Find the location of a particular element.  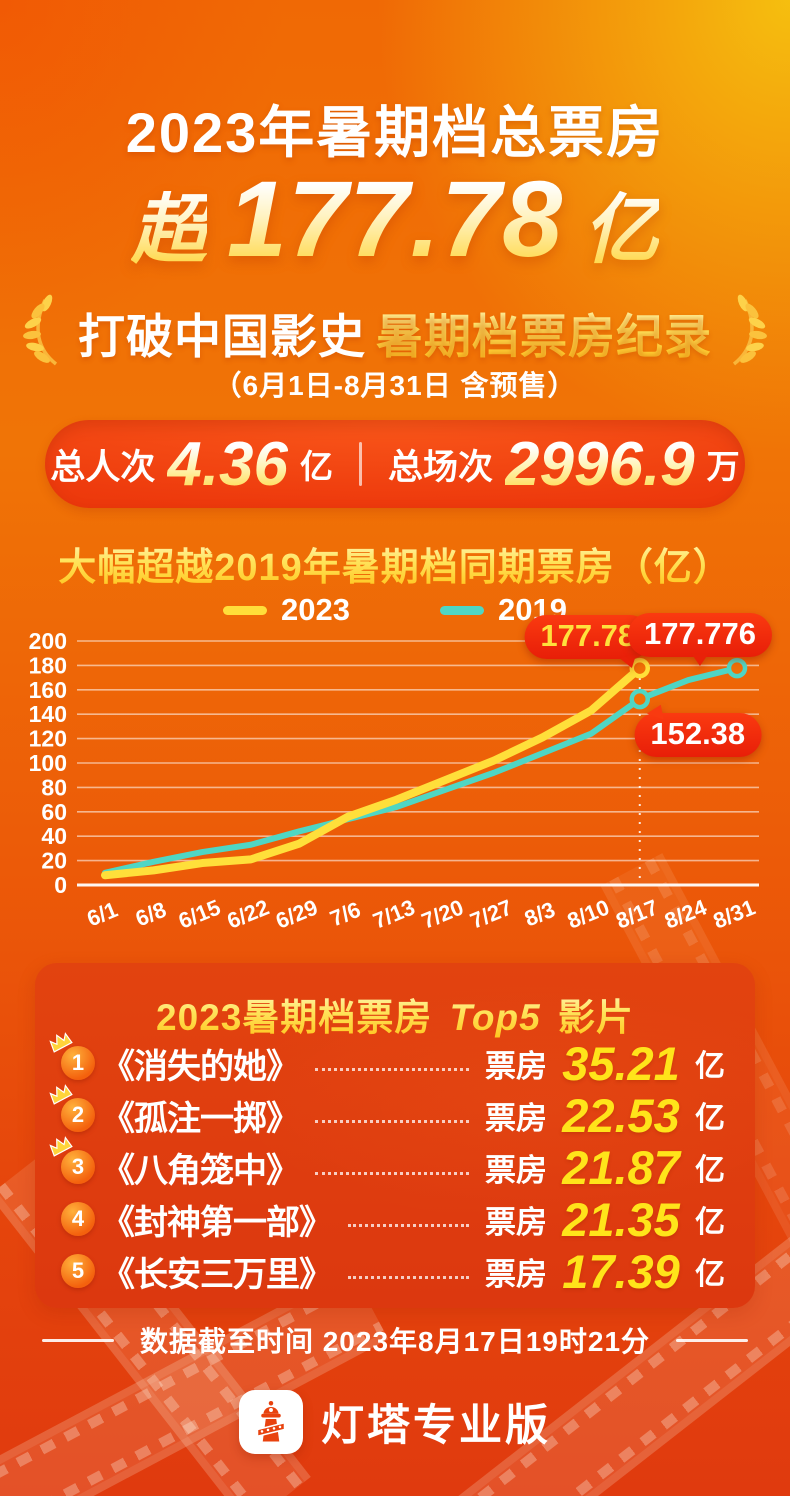

table-row: 3 《八角笼中》 票房 21.87 亿 is located at coordinates (387, 1165).